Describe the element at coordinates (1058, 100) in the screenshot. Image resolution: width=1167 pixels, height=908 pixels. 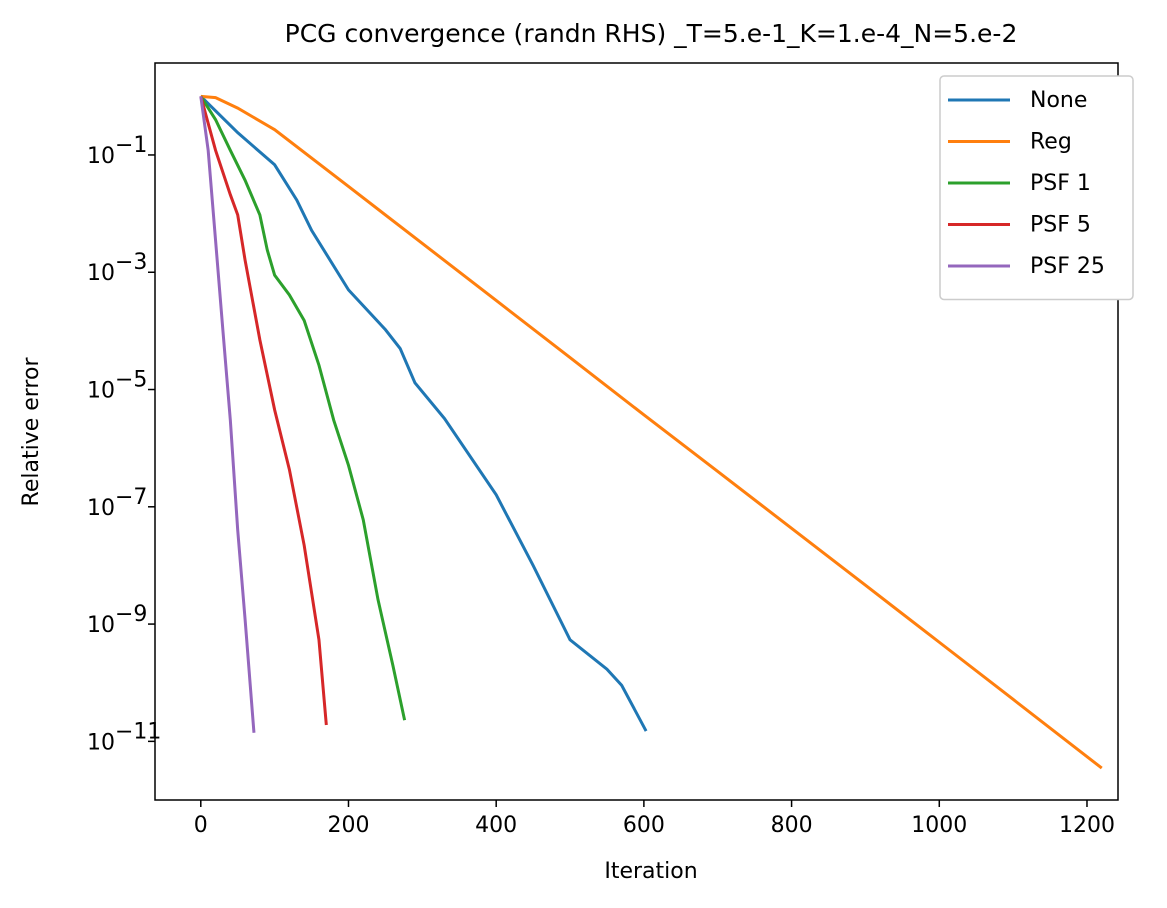
I see `legend-label: None` at that location.